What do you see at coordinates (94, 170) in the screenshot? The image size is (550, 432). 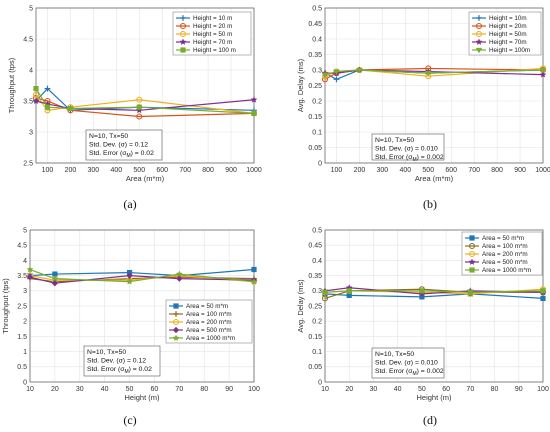 I see `x-tick-label: 300` at bounding box center [94, 170].